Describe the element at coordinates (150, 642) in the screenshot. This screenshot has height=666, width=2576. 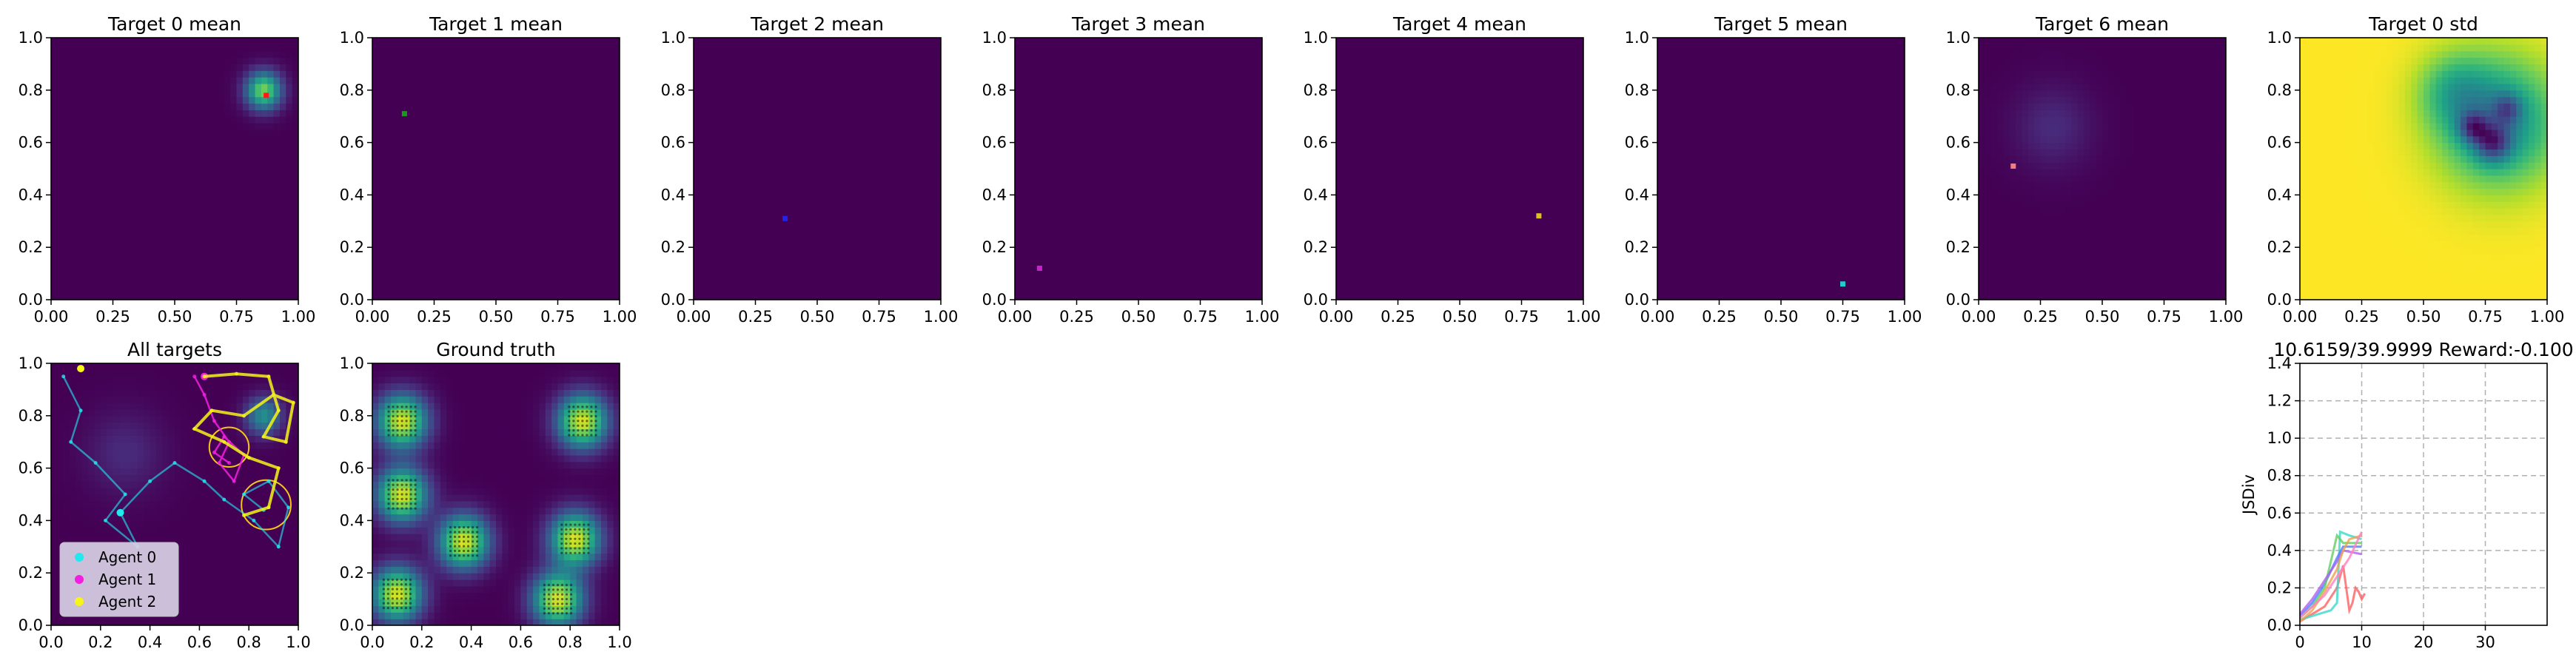
I see `x-tick-label: 0.4` at that location.